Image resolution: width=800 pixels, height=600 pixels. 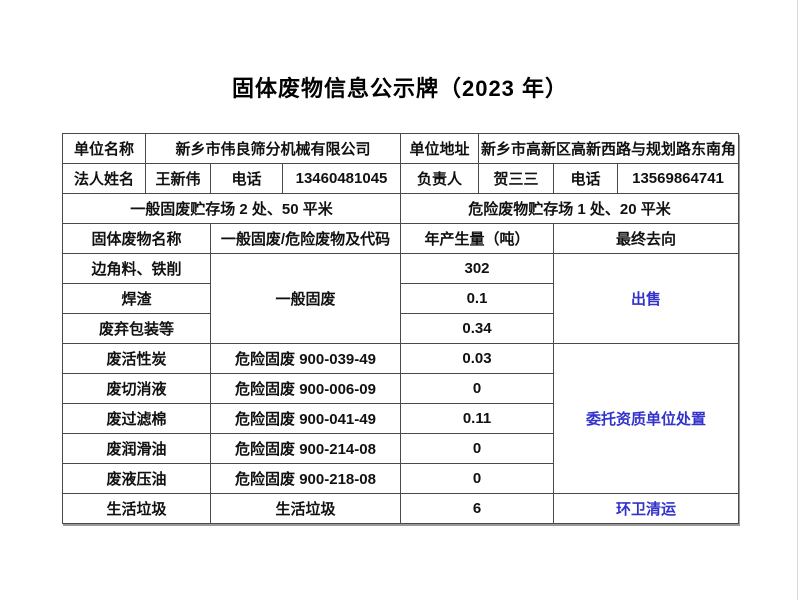 I want to click on page-title: 固体废物信息公示牌（2023 年）, so click(x=400, y=88).